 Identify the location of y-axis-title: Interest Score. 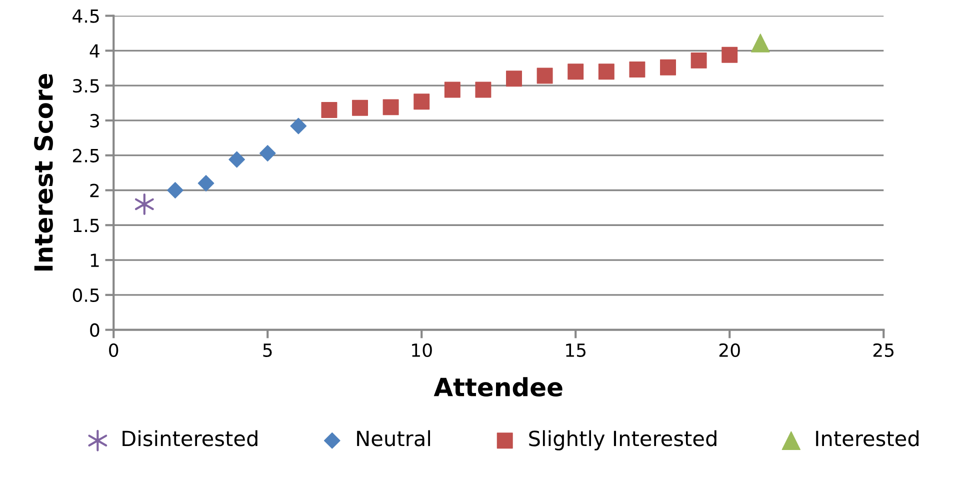
(43, 172).